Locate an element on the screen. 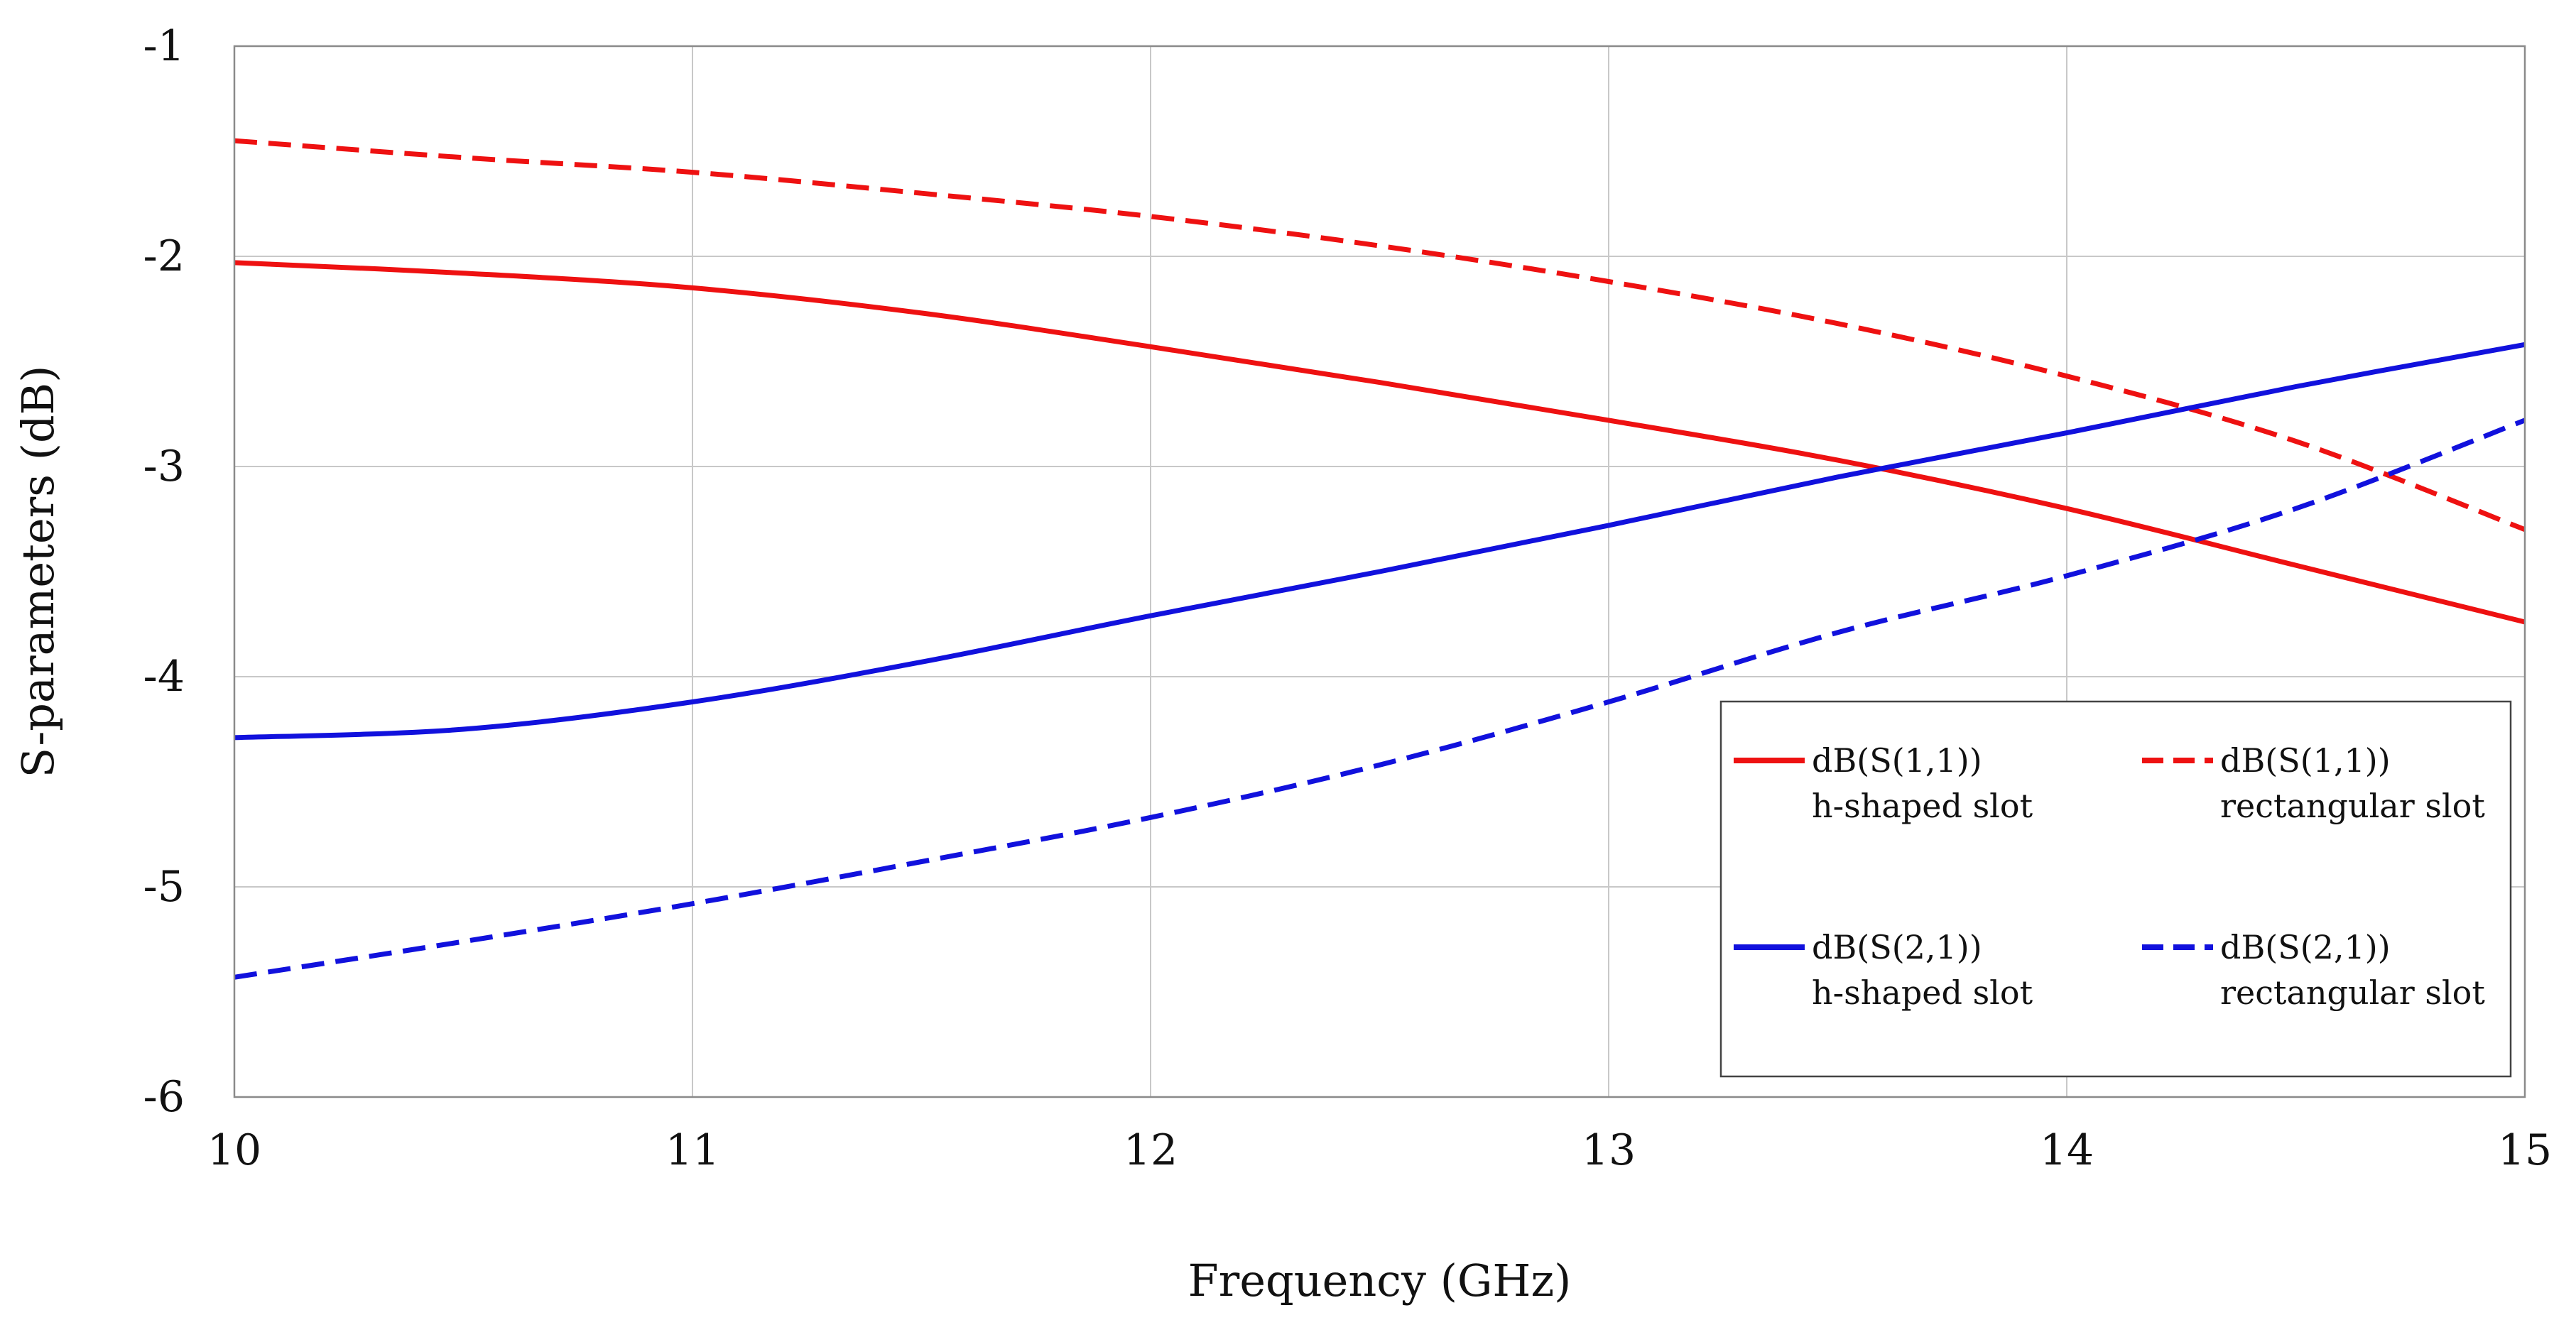 The width and height of the screenshot is (2576, 1342). x-tick-label: 10 is located at coordinates (234, 1150).